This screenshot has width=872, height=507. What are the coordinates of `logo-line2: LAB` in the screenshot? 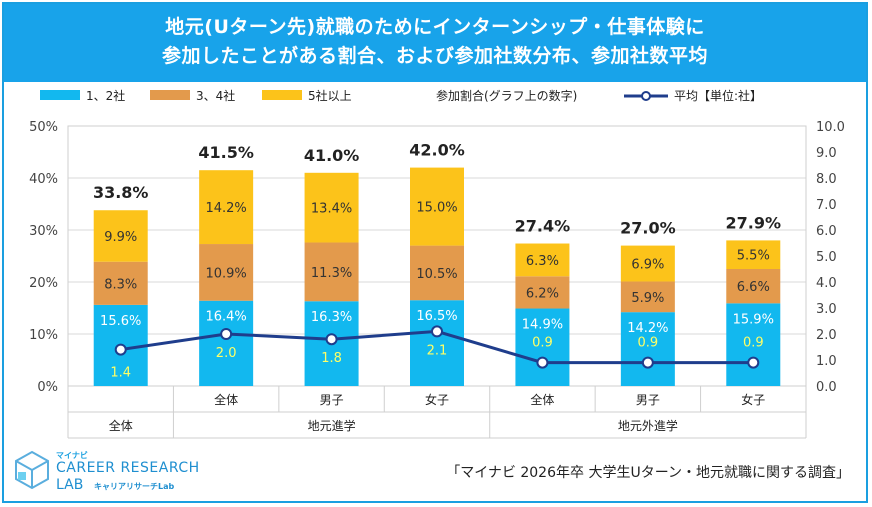 It's located at (70, 485).